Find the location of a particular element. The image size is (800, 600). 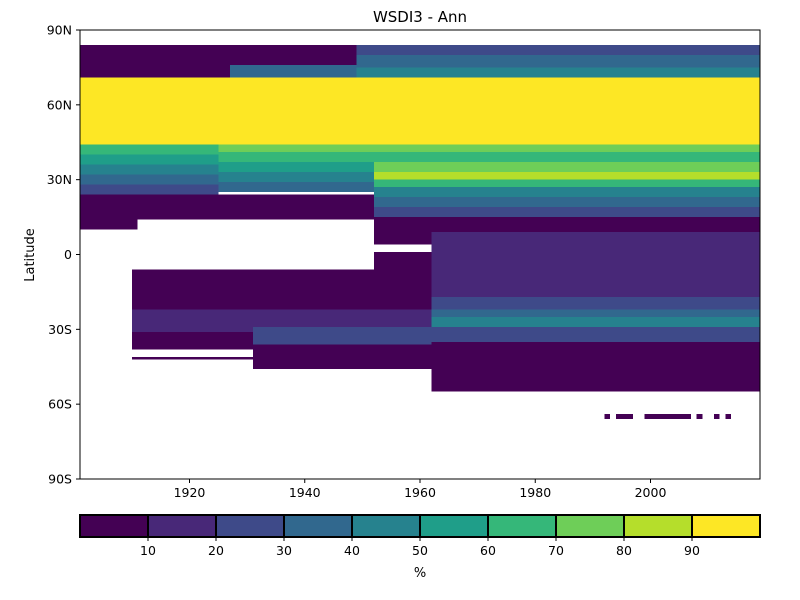

x-tick-label: 1920 is located at coordinates (190, 492).